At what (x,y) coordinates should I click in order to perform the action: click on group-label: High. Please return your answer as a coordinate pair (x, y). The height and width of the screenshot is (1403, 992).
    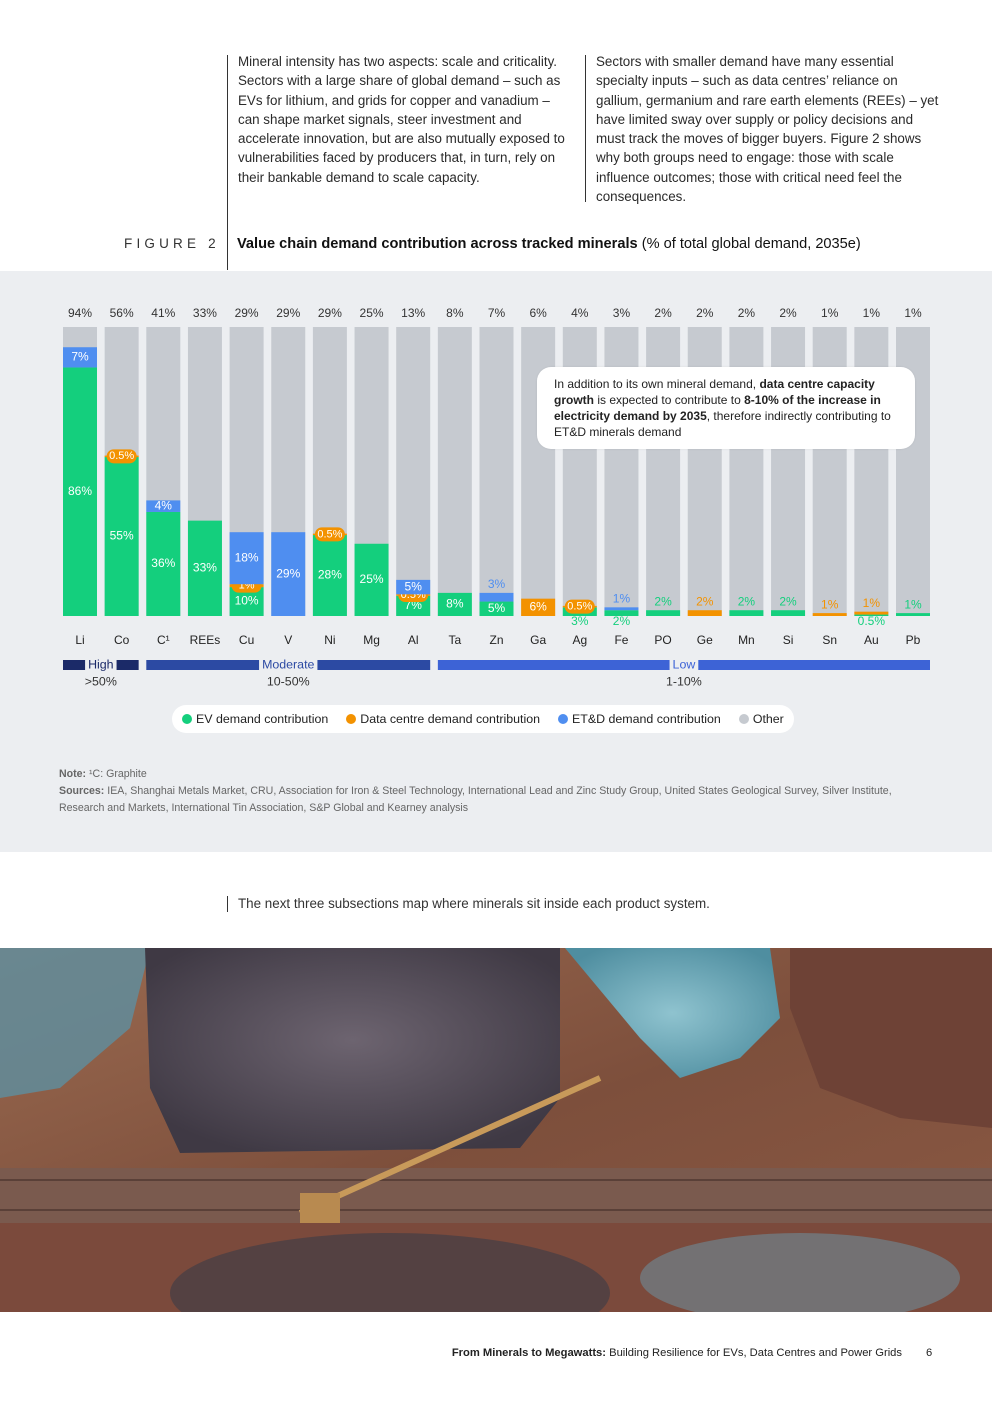
    Looking at the image, I should click on (101, 664).